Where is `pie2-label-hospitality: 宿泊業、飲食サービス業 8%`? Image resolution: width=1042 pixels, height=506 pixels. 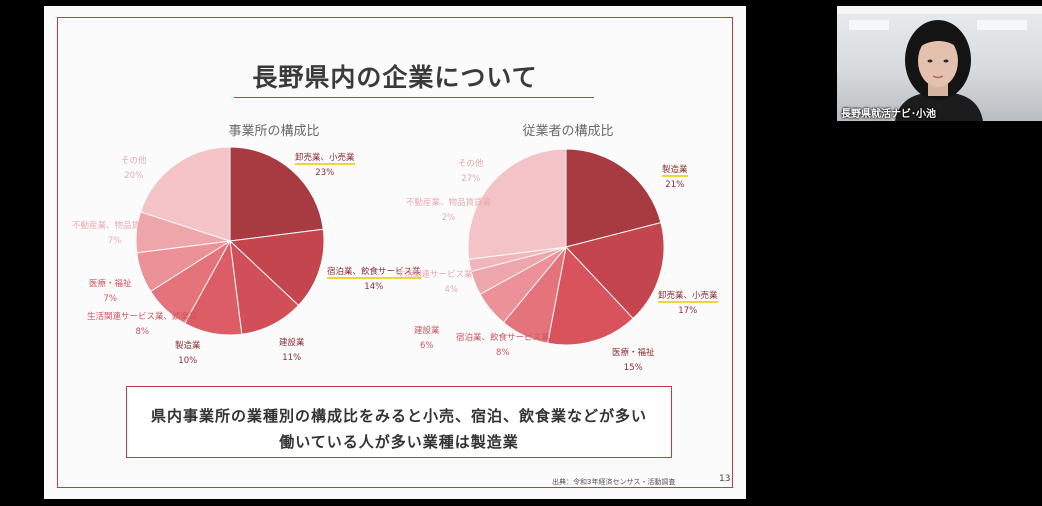
pie2-label-hospitality: 宿泊業、飲食サービス業 8% is located at coordinates (503, 346).